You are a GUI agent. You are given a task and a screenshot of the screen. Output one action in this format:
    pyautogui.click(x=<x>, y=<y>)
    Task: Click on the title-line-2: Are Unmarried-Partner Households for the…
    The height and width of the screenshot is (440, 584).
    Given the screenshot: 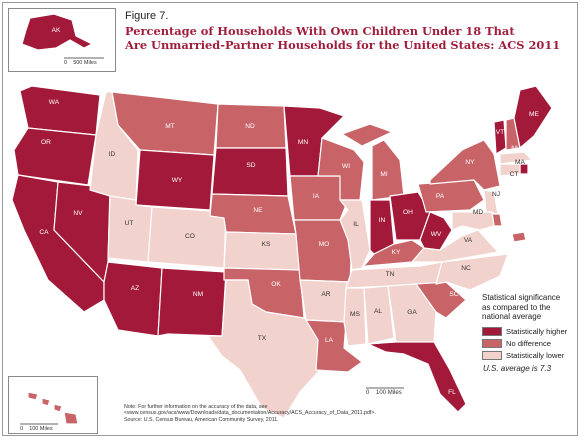 What is the action you would take?
    pyautogui.click(x=343, y=45)
    